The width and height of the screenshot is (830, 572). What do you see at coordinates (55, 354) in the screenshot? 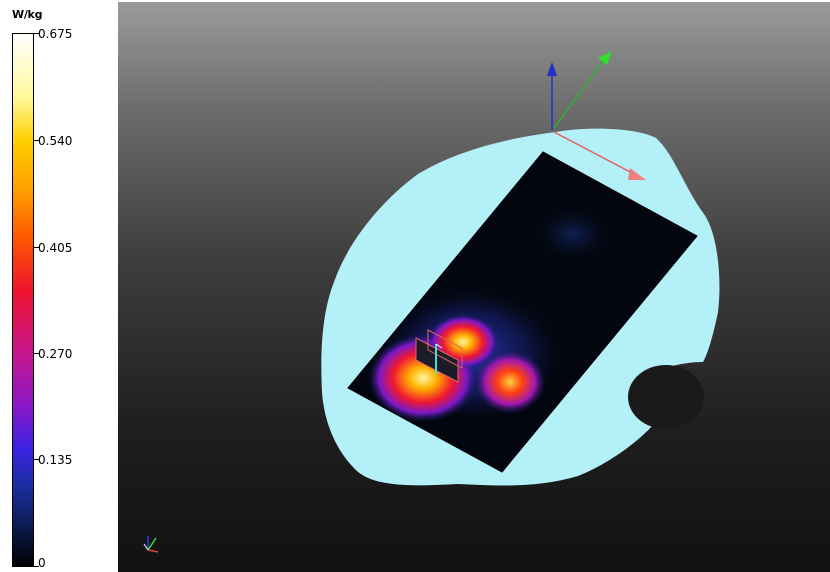
I see `tick-label: 0.270` at bounding box center [55, 354].